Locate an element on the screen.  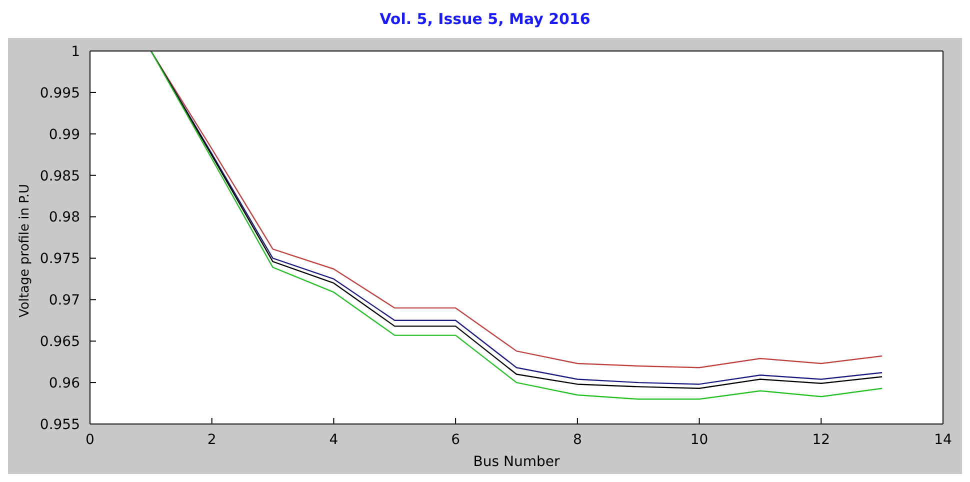
y-tick-label: 0.995 is located at coordinates (60, 93).